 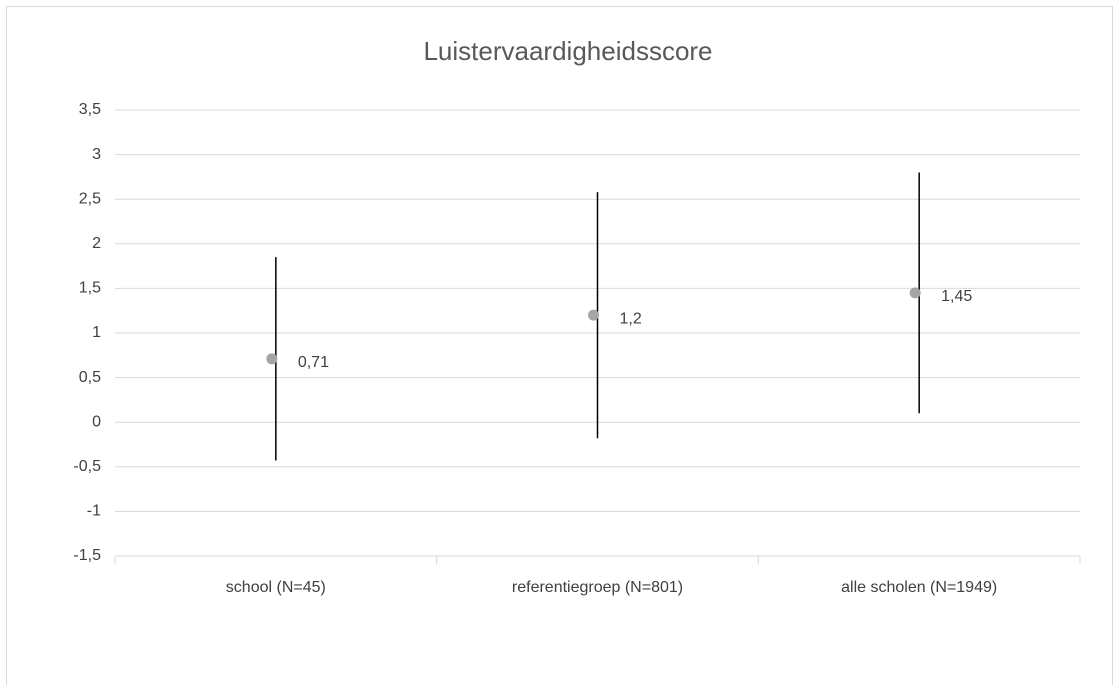 What do you see at coordinates (96, 332) in the screenshot?
I see `y-tick-label: 1` at bounding box center [96, 332].